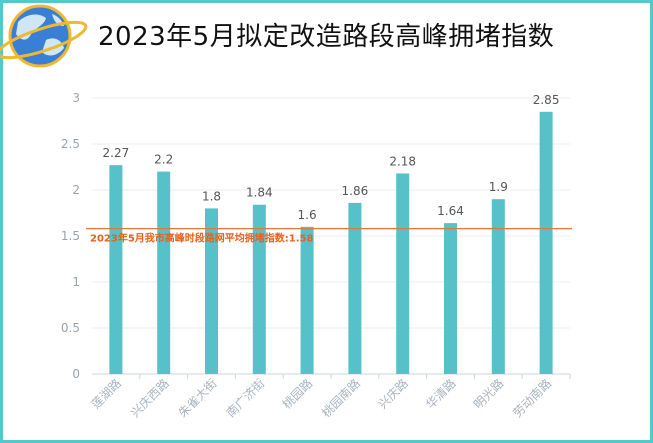 This screenshot has width=653, height=443. I want to click on data-label: 2.18, so click(402, 161).